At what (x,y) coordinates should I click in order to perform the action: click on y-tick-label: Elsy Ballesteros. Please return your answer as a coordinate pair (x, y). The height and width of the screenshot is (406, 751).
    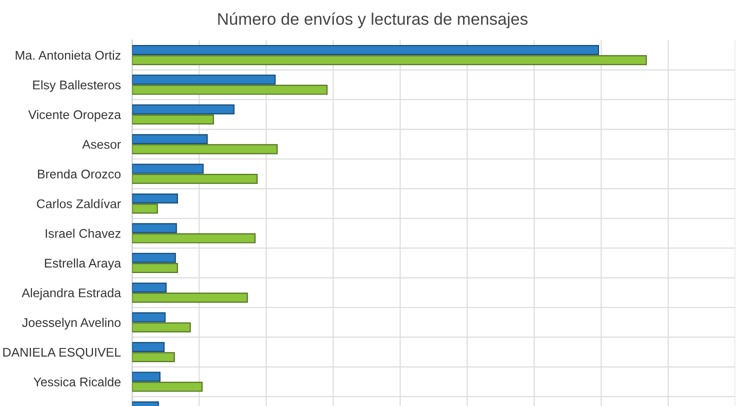
    Looking at the image, I should click on (77, 86).